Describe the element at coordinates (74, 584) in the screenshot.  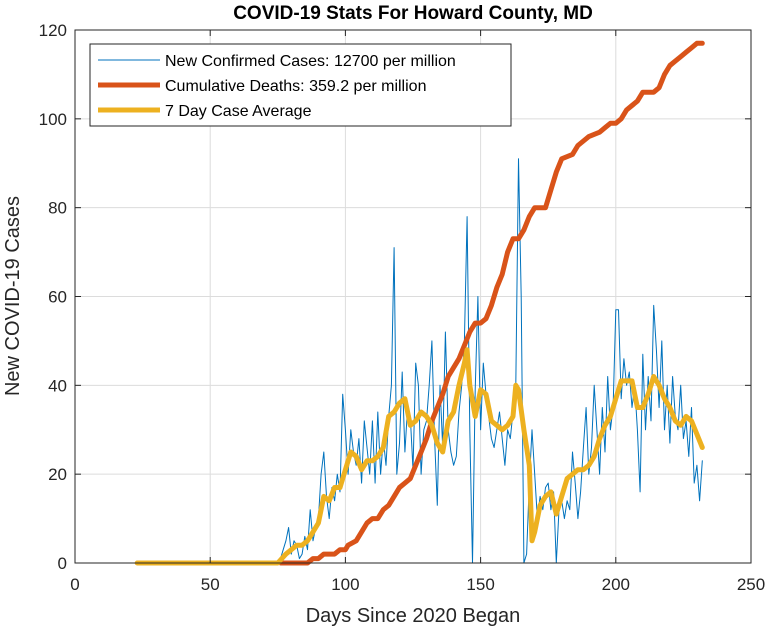
I see `x-tick-label: 0` at that location.